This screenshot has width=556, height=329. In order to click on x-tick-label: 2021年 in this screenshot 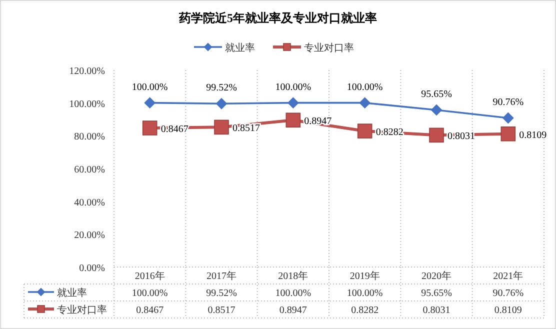, I will do `click(508, 276)`.